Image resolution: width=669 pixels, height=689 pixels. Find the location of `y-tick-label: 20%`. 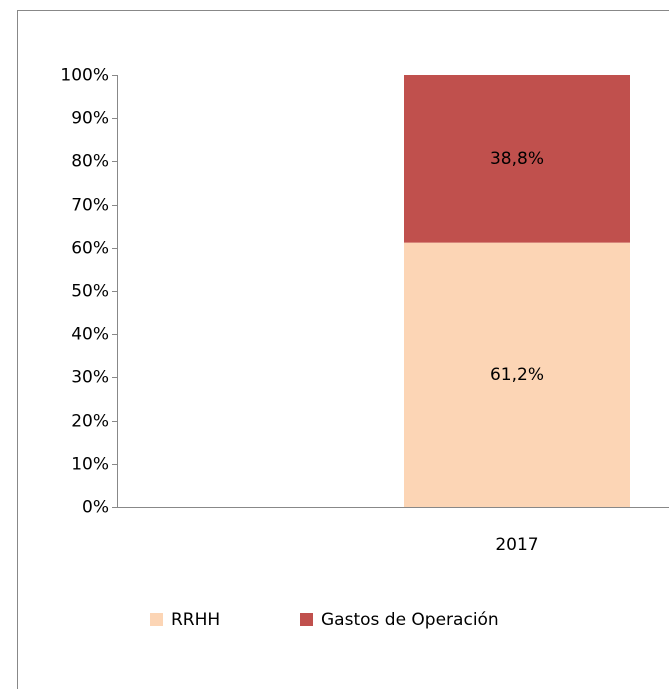

y-tick-label: 20% is located at coordinates (90, 422).